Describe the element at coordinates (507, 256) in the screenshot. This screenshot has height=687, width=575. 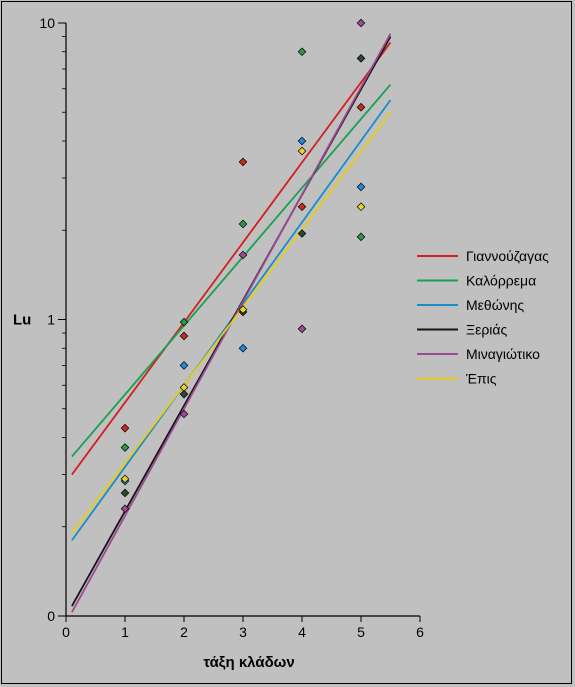
I see `legend-label: Γιαννούζαγας` at that location.